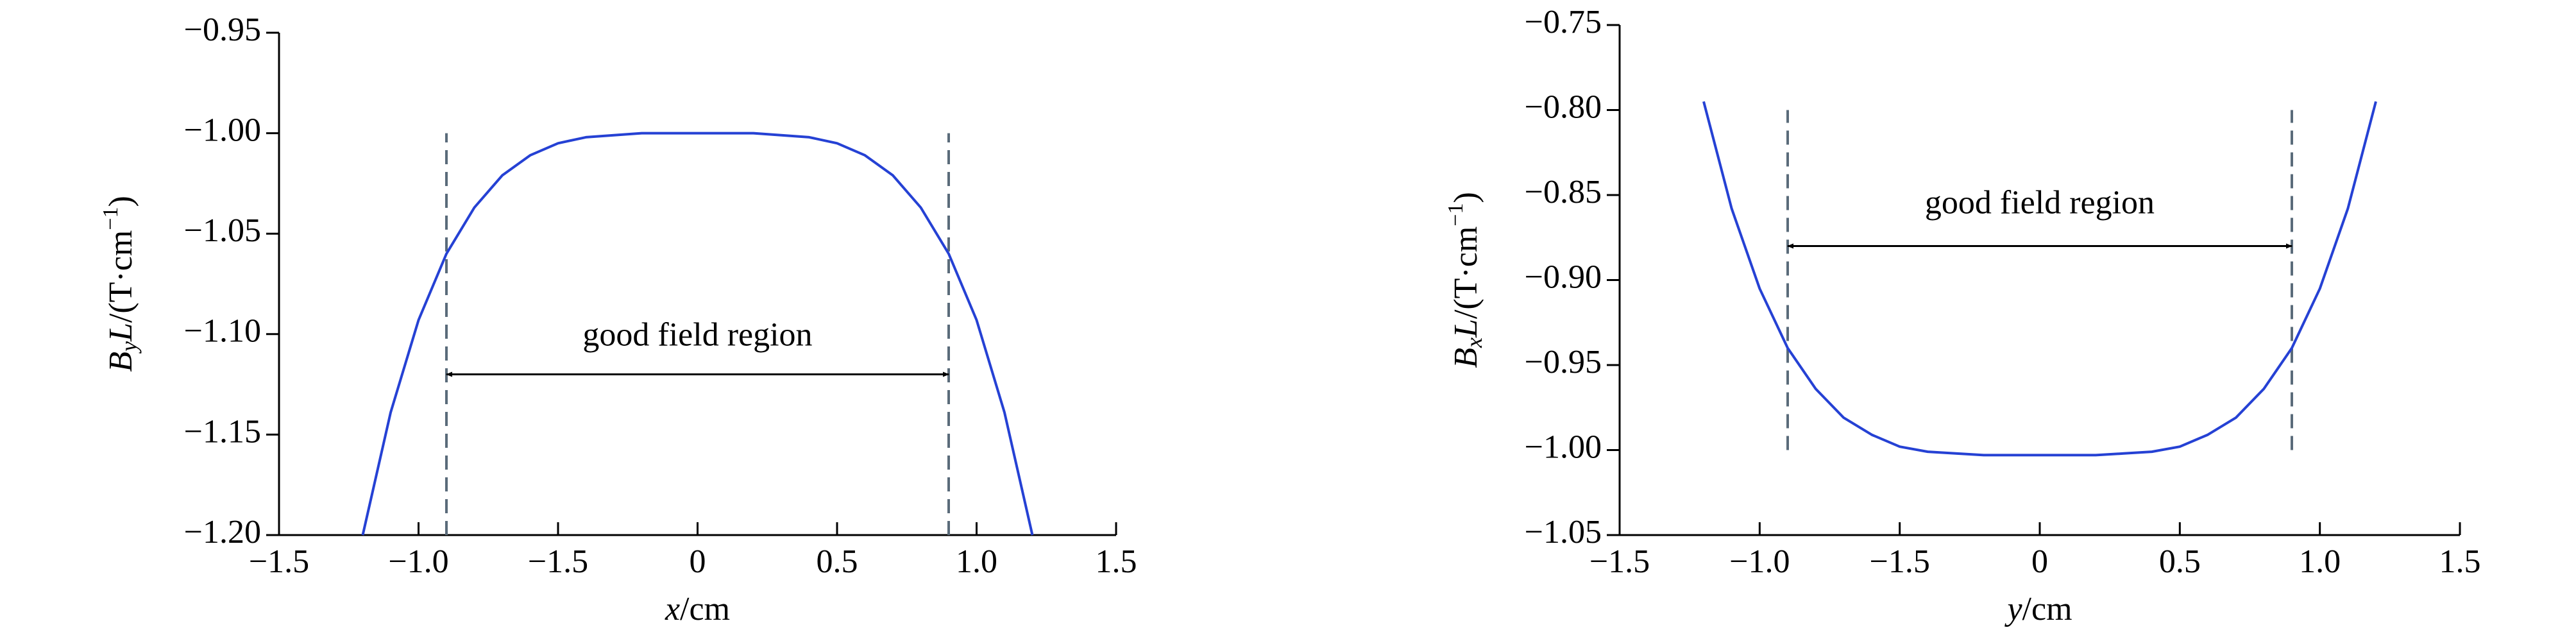  Describe the element at coordinates (1474, 342) in the screenshot. I see `y-label-part: x` at that location.